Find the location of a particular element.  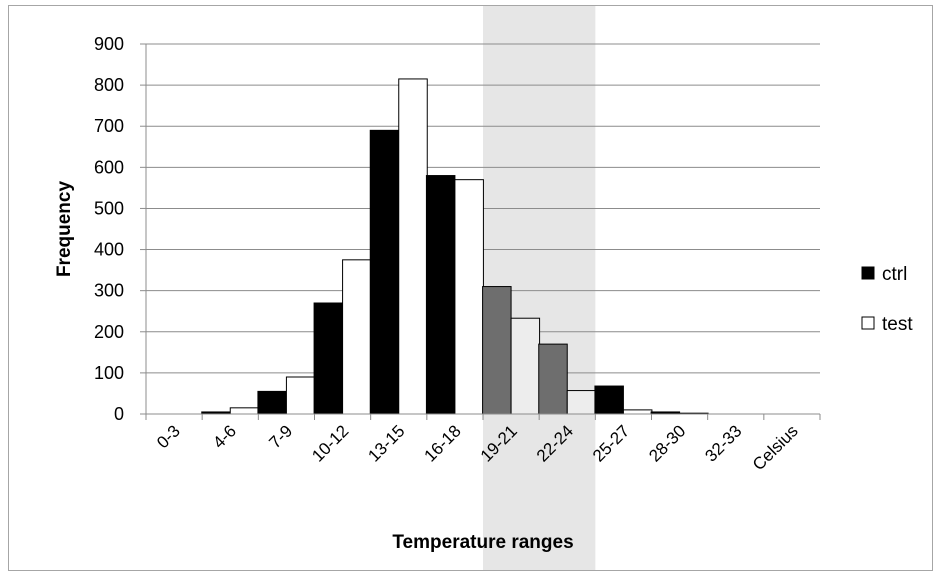

y-tick-label-800: 800 is located at coordinates (109, 85).